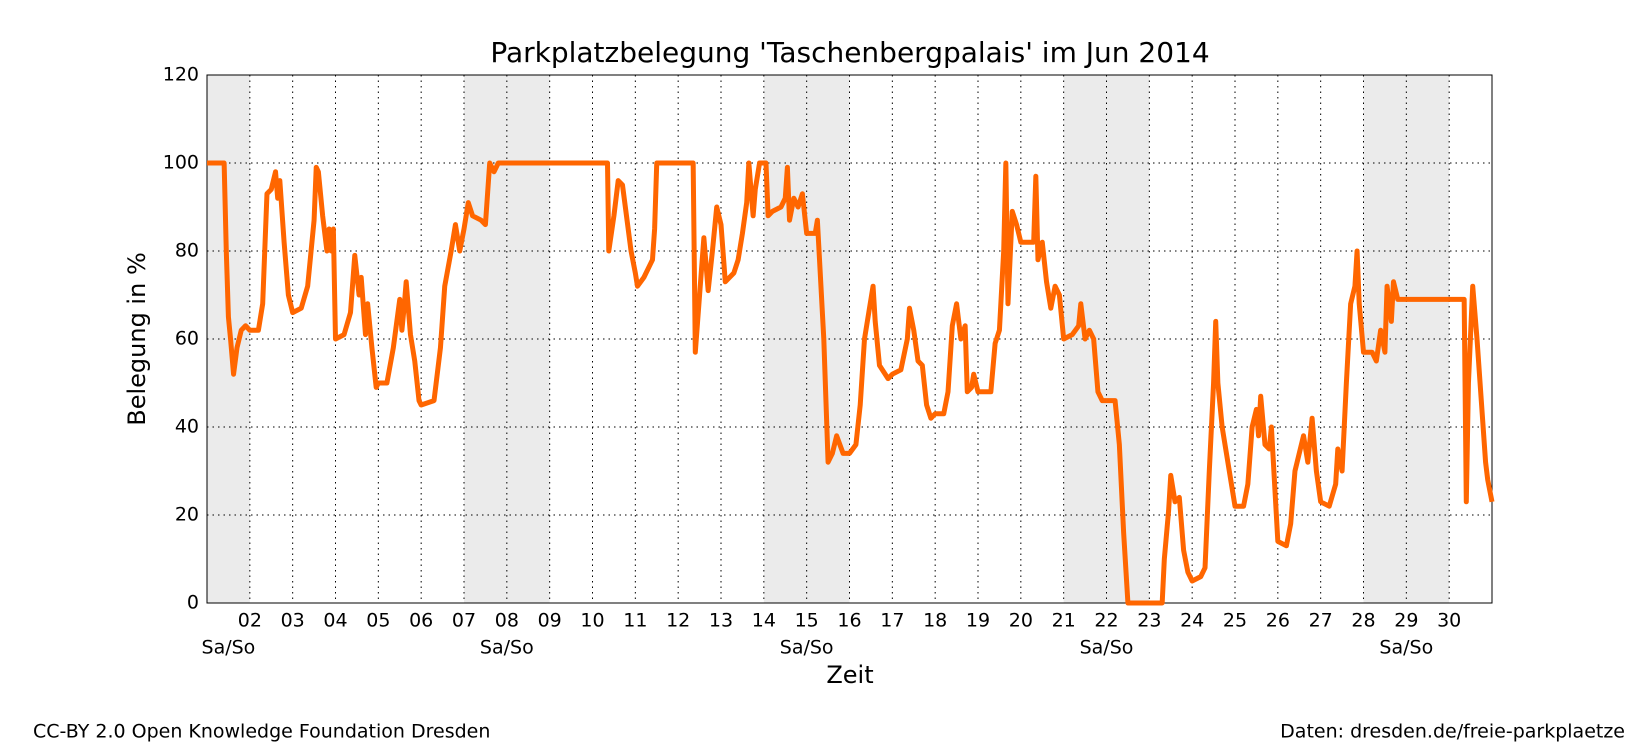 This screenshot has height=750, width=1650. Describe the element at coordinates (1363, 621) in the screenshot. I see `x-tick-label: 28` at that location.